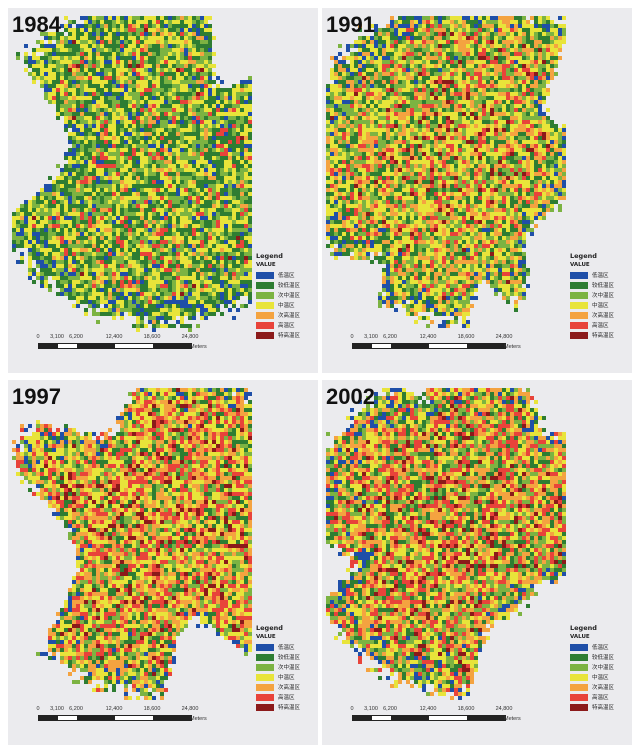  Describe the element at coordinates (371, 709) in the screenshot. I see `scale-tick-label: 3,100` at that location.